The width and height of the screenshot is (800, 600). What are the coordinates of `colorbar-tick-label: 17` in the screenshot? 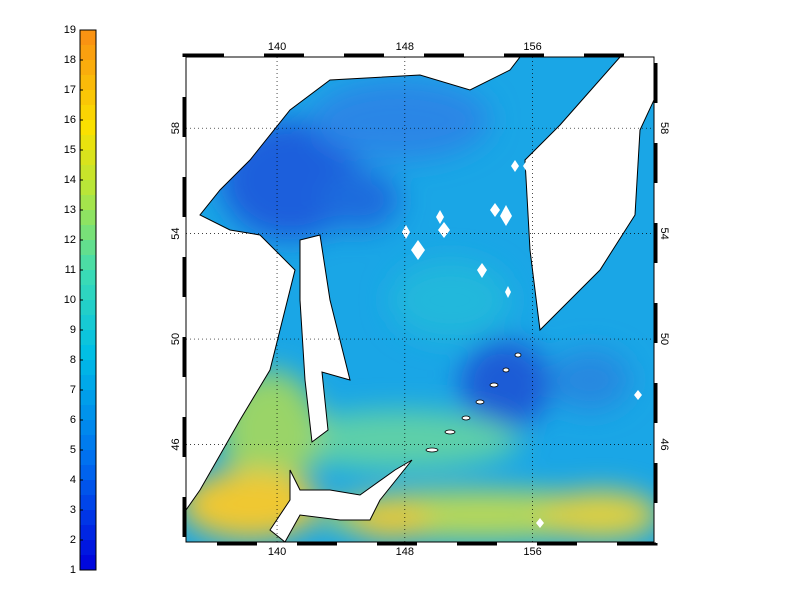 It's located at (70, 90).